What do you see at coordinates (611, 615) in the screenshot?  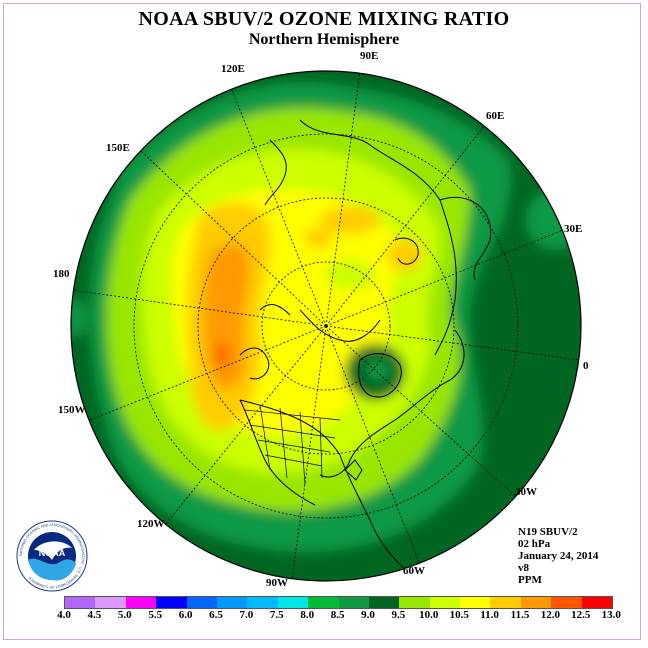 I see `colorbar-tick-label: 13.0` at bounding box center [611, 615].